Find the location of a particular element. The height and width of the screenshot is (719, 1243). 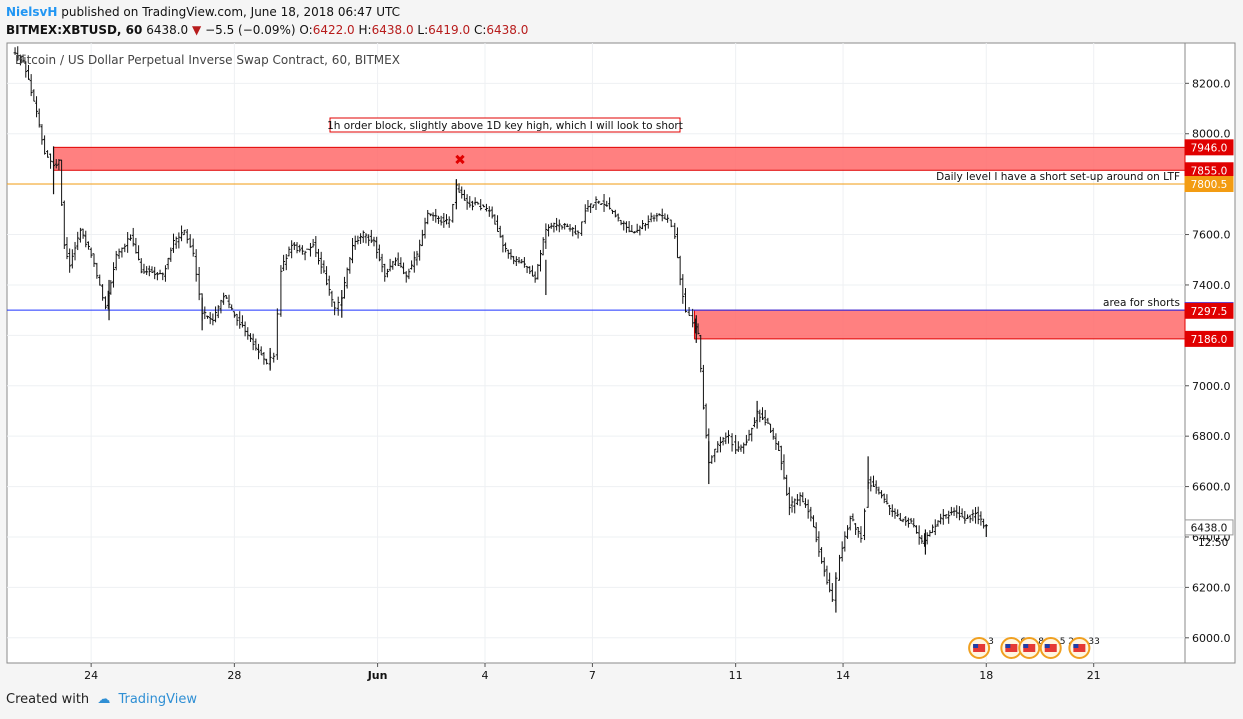

event-badges: 3685 233 is located at coordinates (1034, 648).